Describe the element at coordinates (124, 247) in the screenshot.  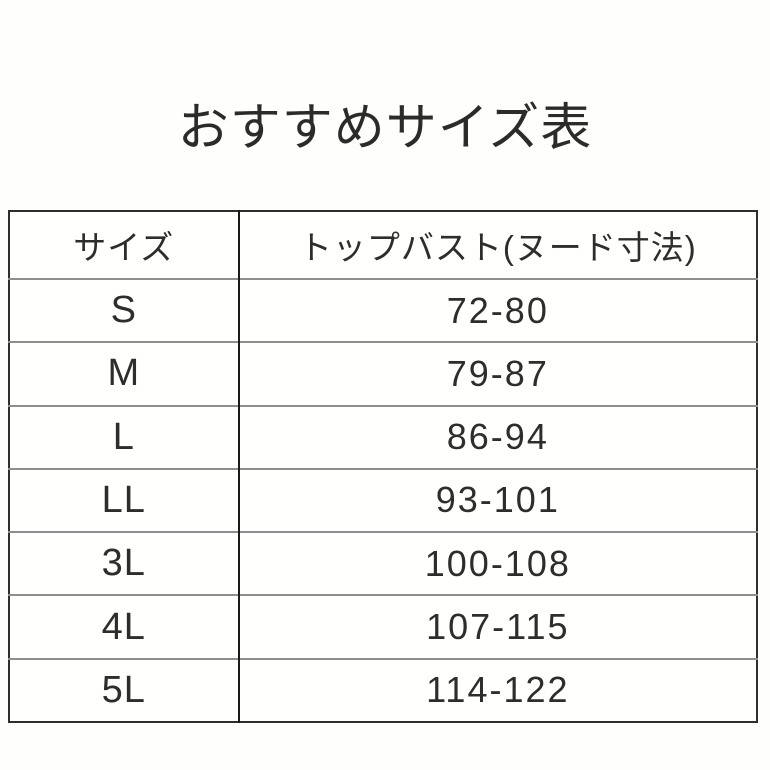
I see `header-cell-size: サイズ` at that location.